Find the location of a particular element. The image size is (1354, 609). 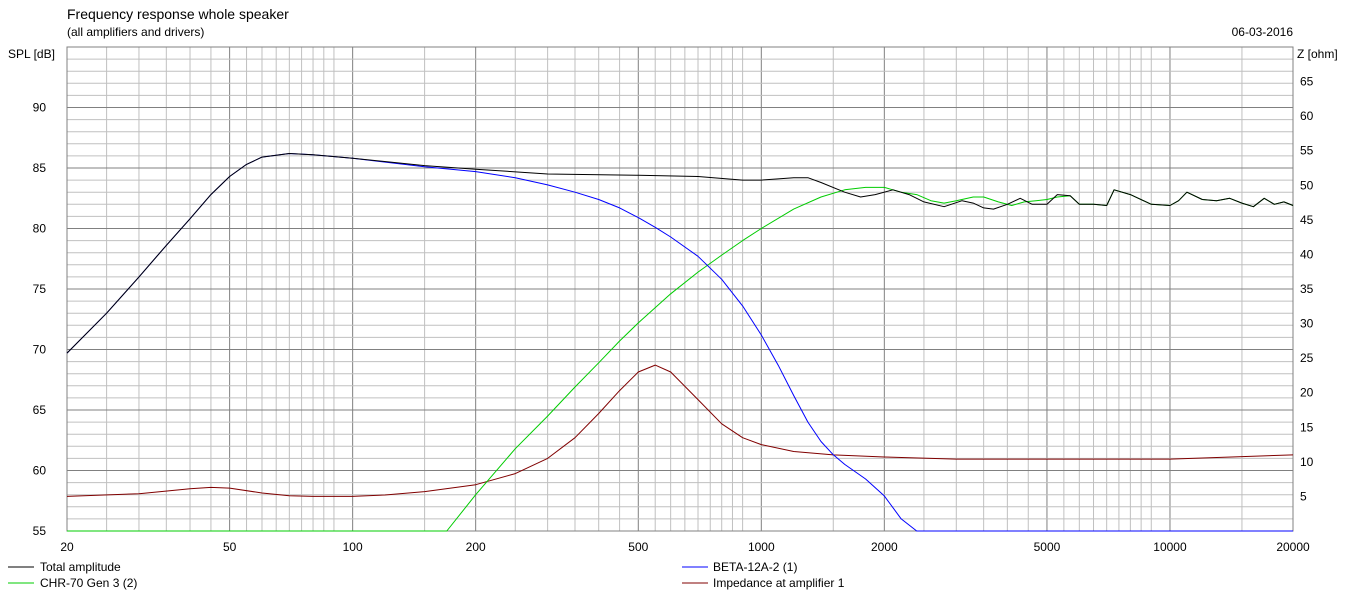

x-tick-label: 20000 is located at coordinates (1293, 547).